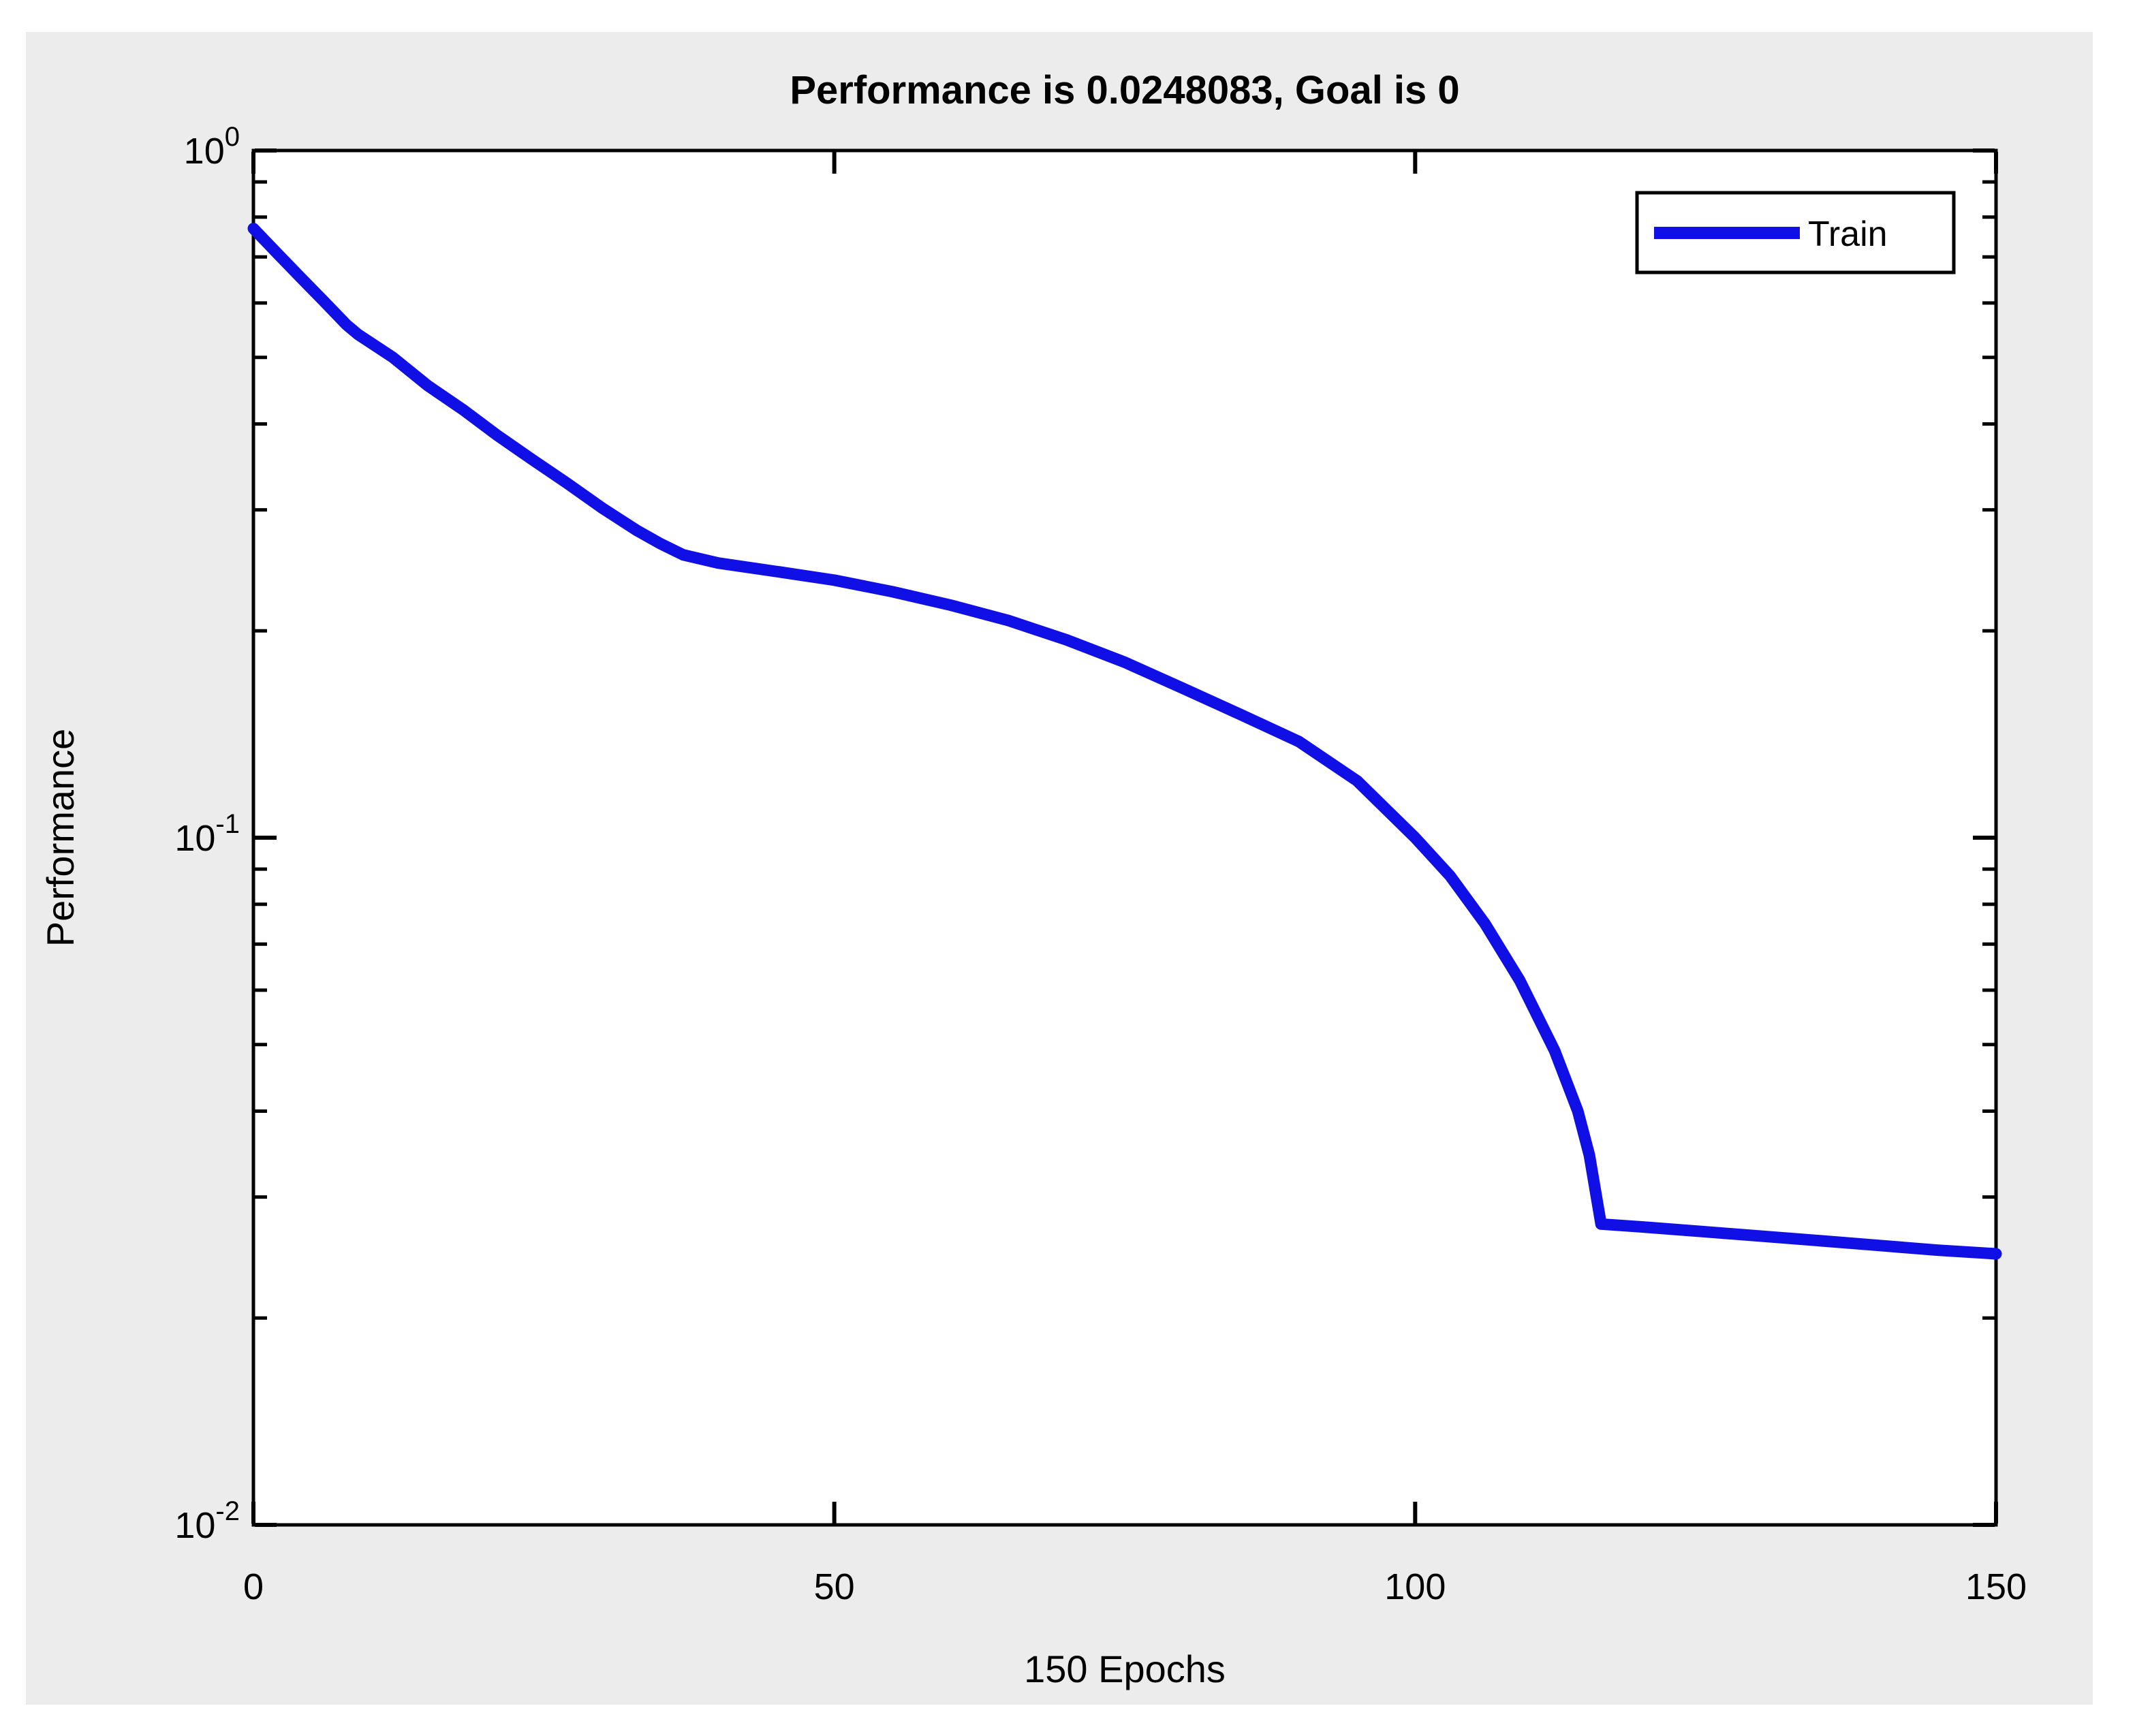 The image size is (2135, 1736). What do you see at coordinates (212, 147) in the screenshot?
I see `y-tick-label: 10⁰` at bounding box center [212, 147].